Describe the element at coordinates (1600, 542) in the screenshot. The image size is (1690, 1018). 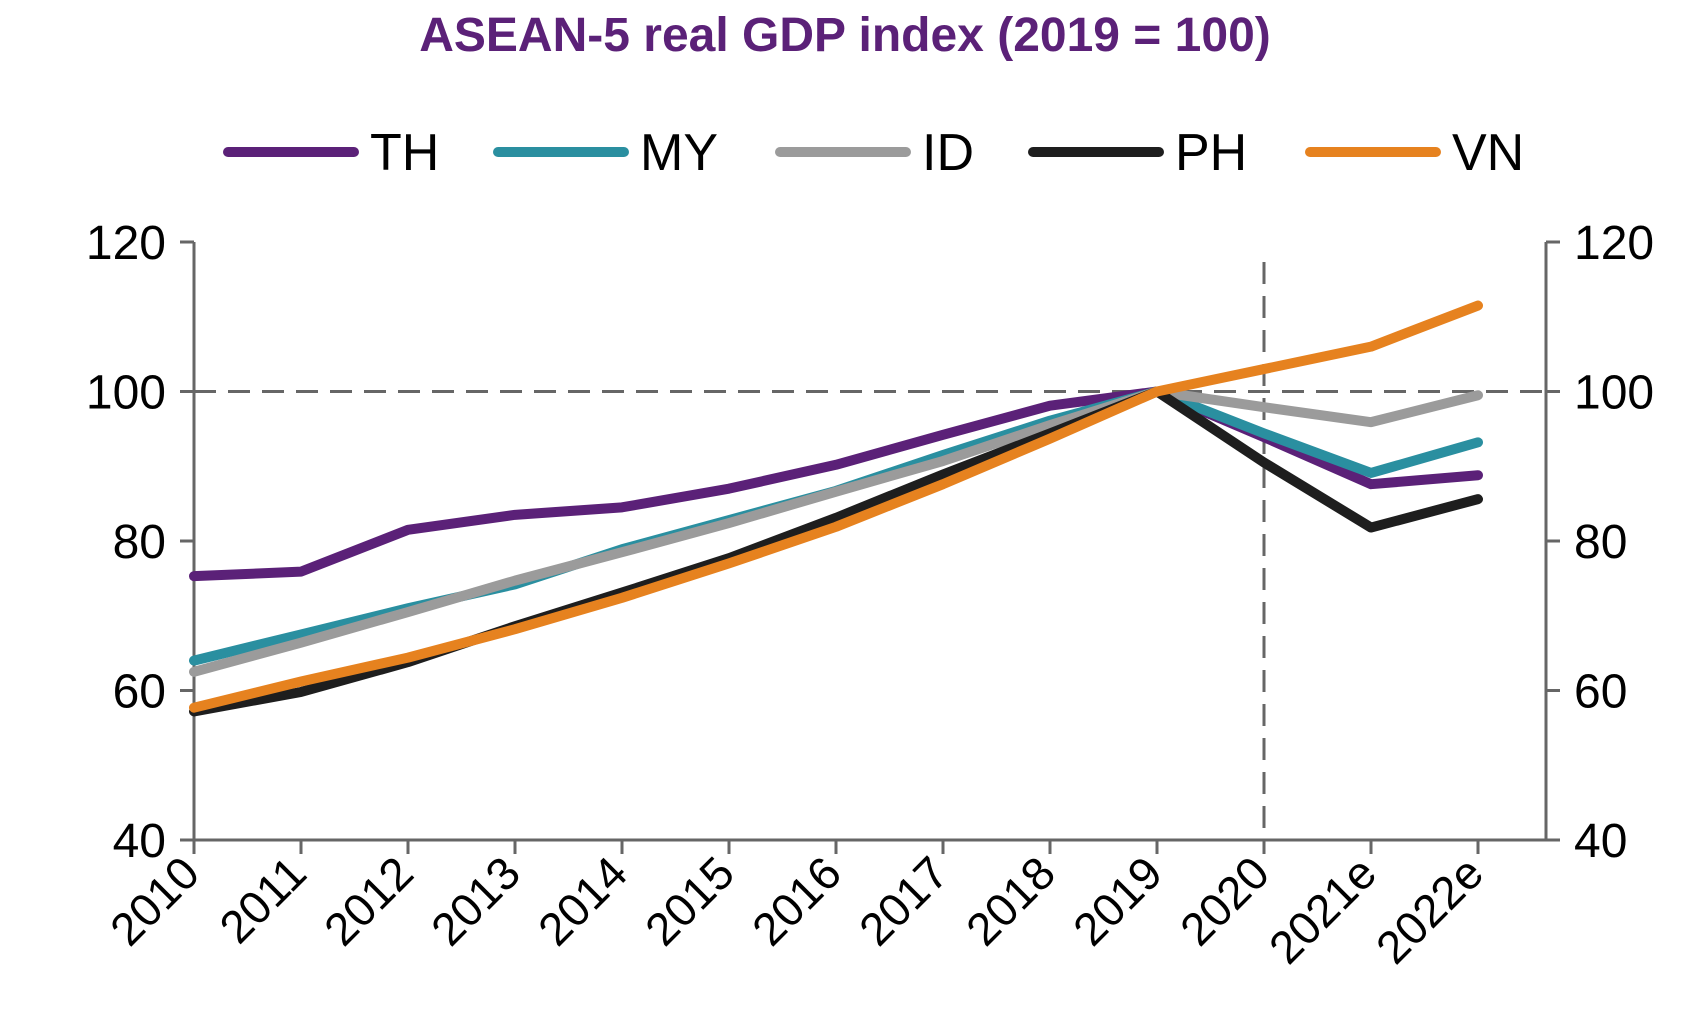
I see `y-tick-label-right: 80` at that location.